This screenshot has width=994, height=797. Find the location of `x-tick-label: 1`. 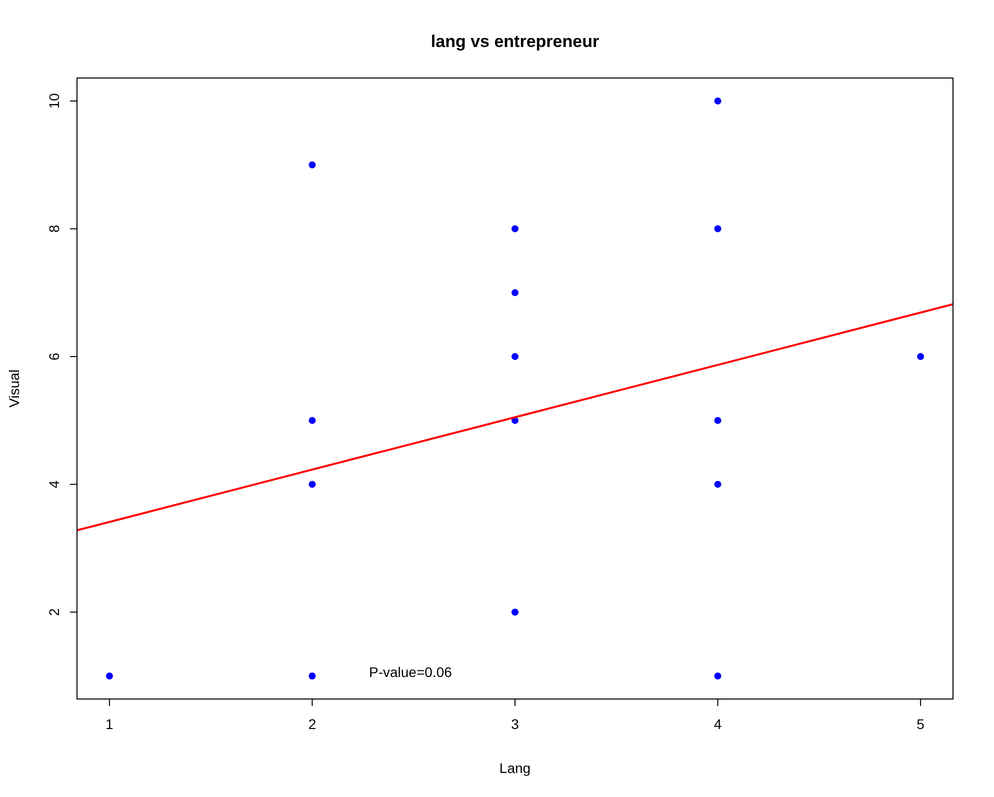

x-tick-label: 1 is located at coordinates (110, 724).